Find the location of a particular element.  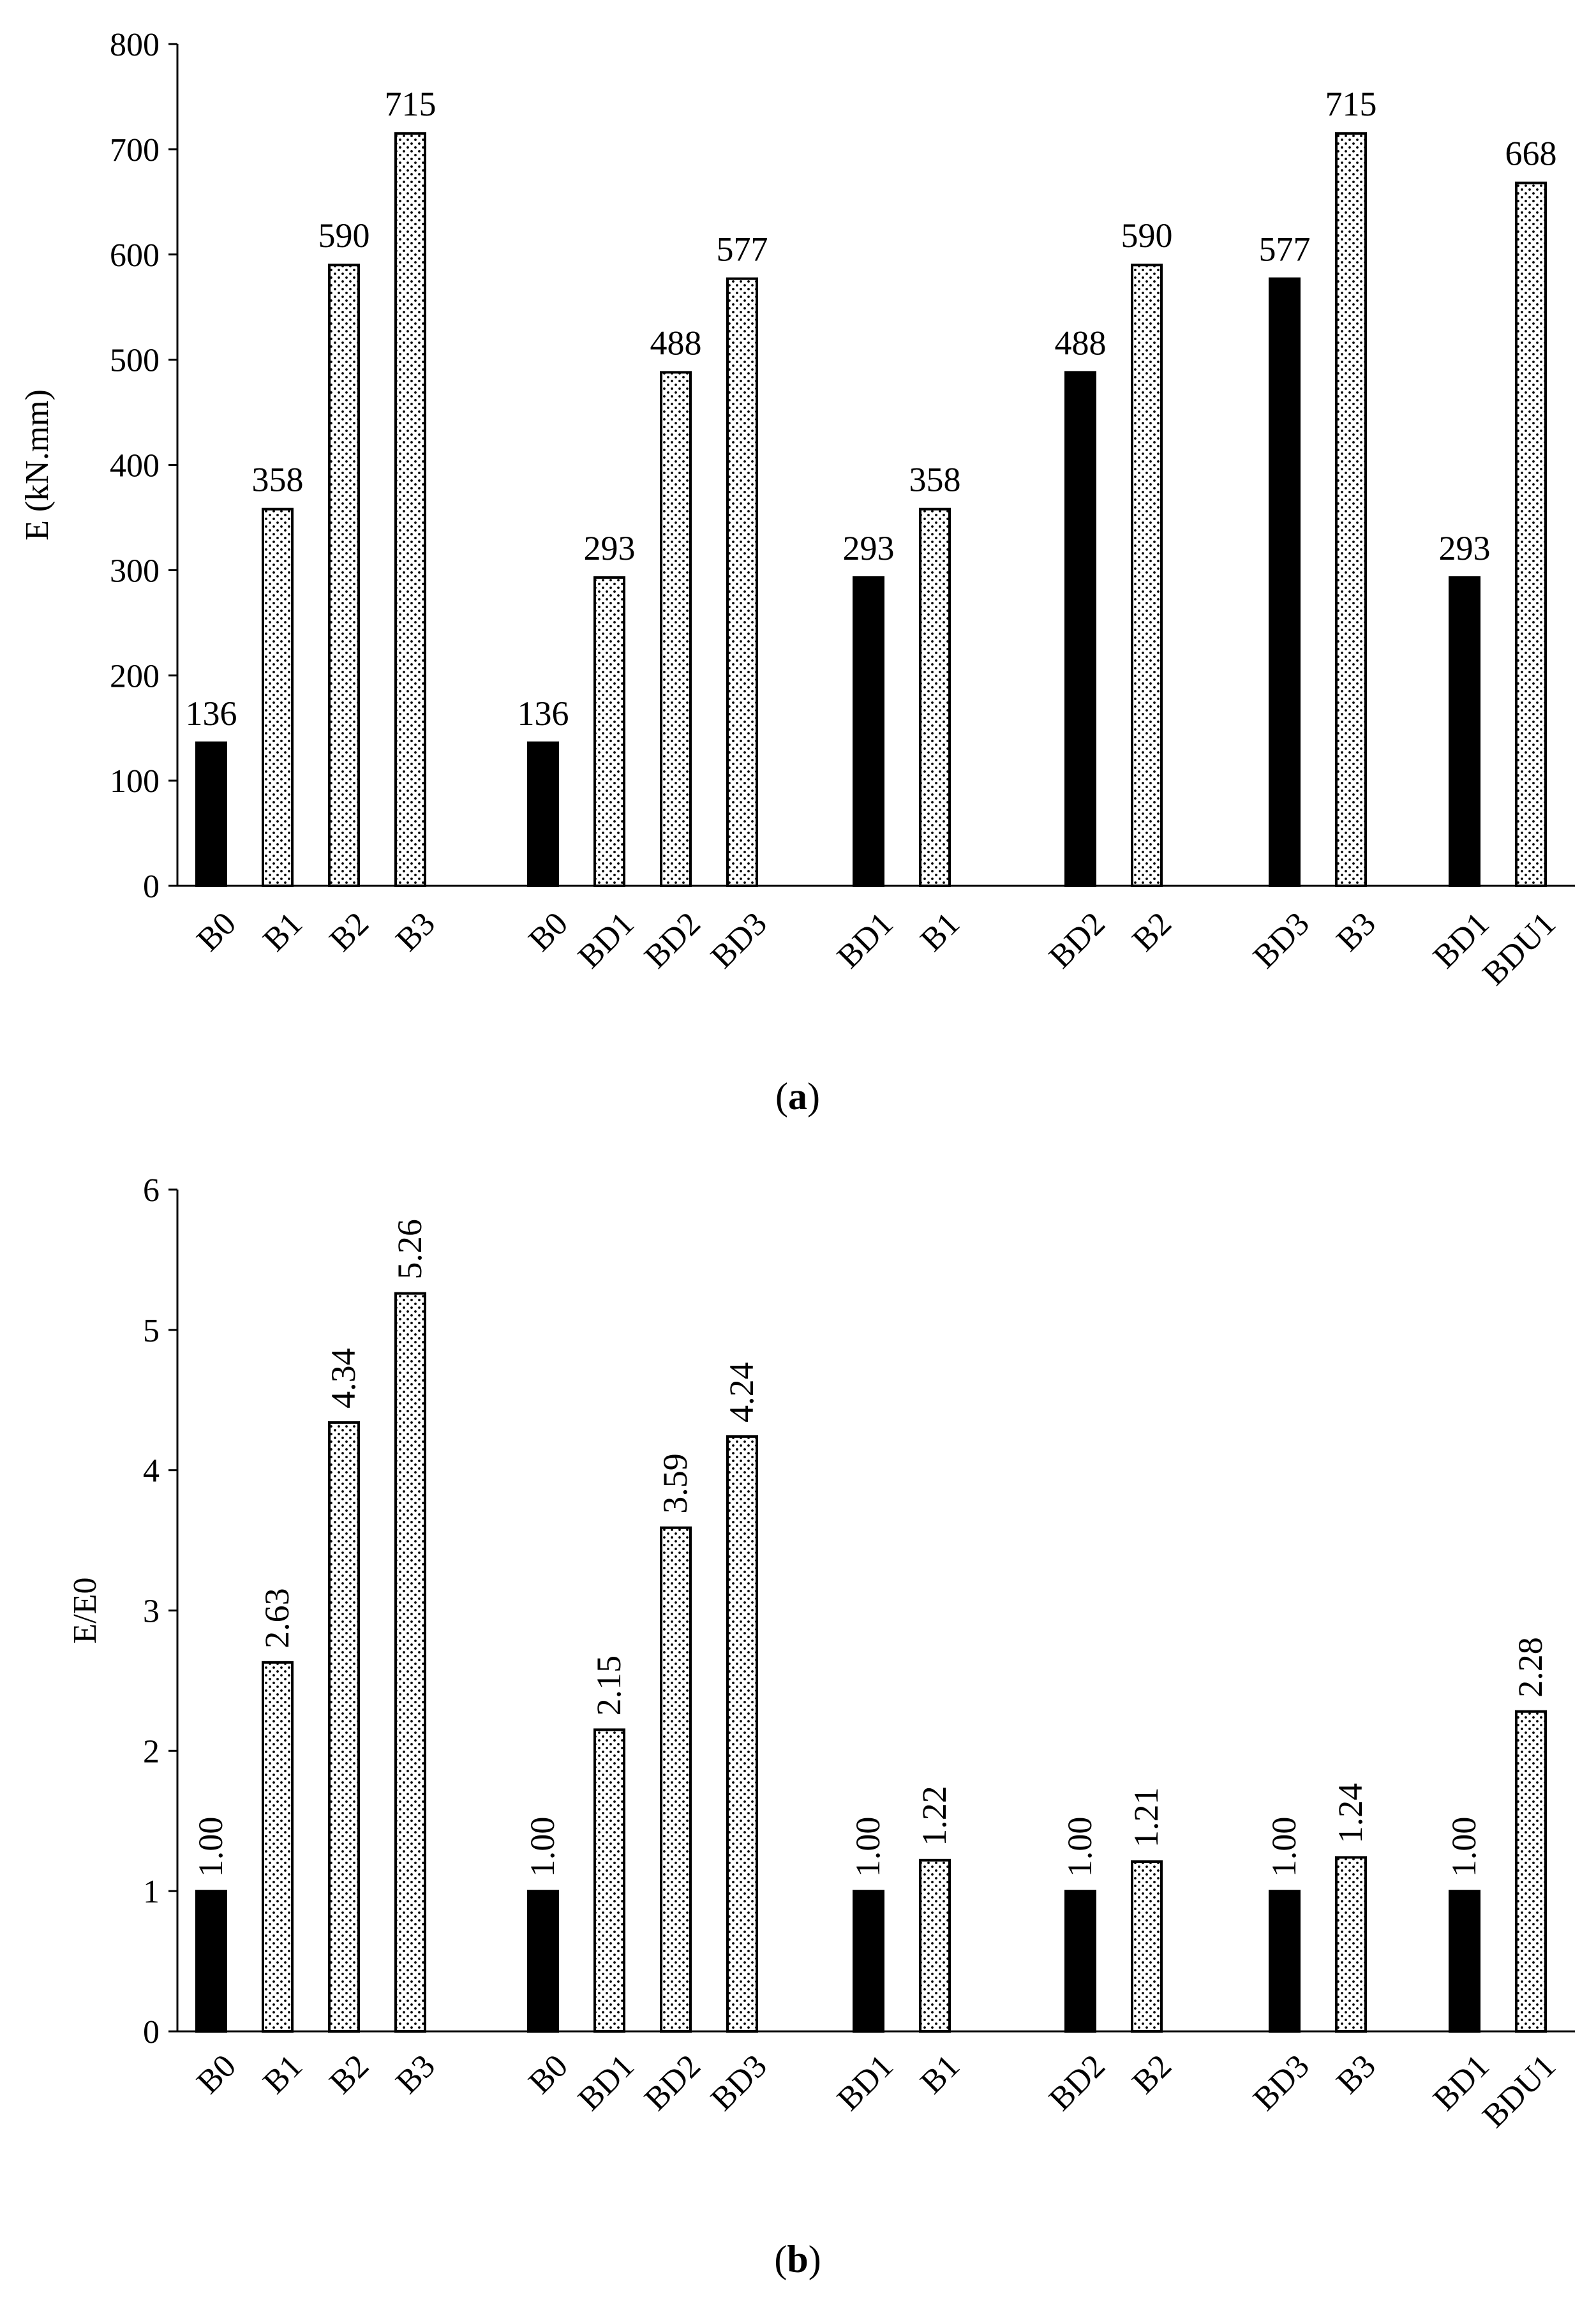

data-label: 488 is located at coordinates (676, 343).